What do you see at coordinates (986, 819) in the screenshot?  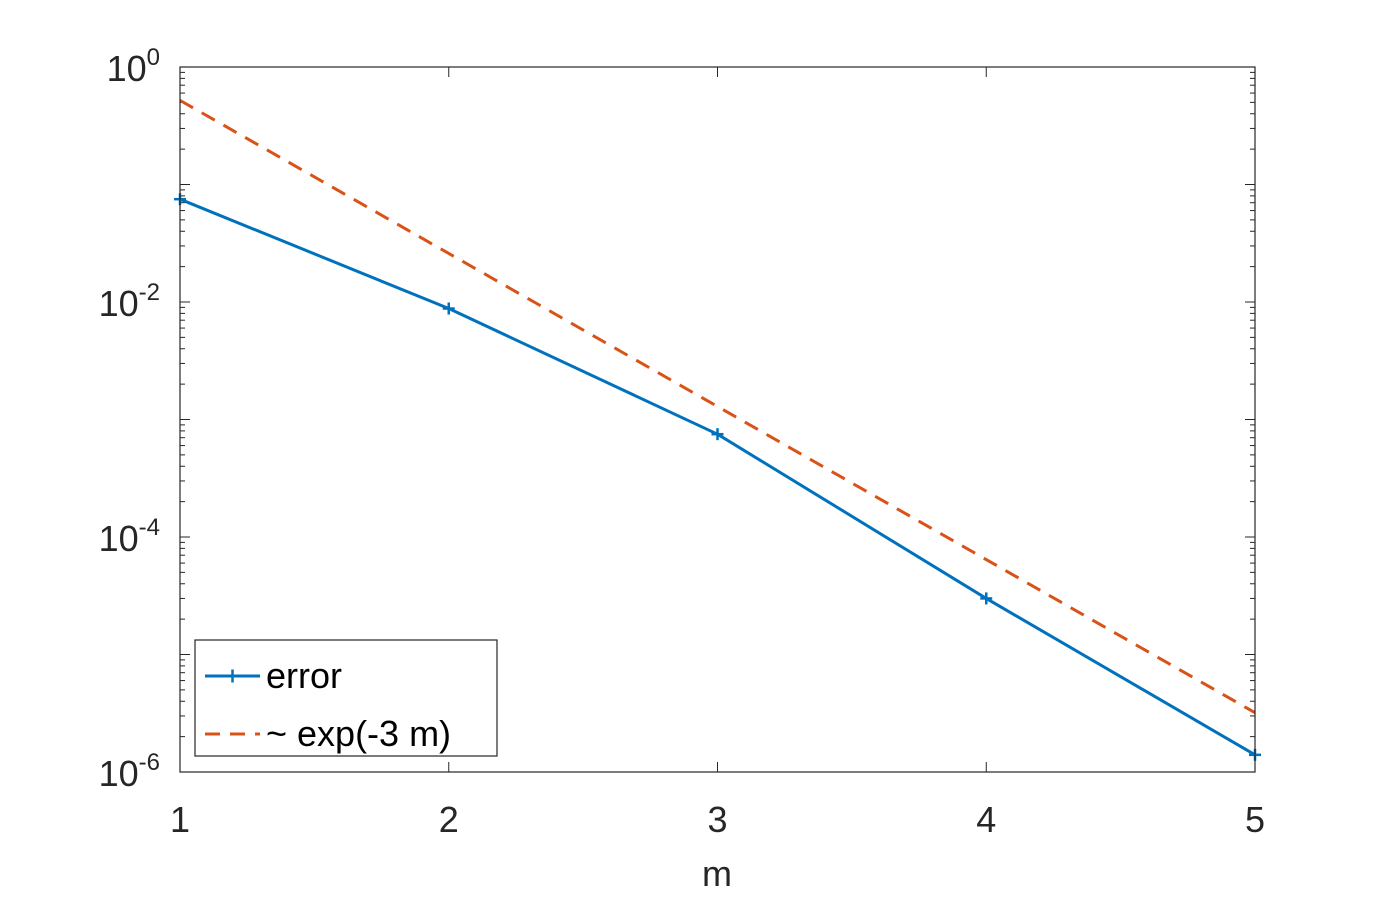 I see `x-tick-label: 4` at bounding box center [986, 819].